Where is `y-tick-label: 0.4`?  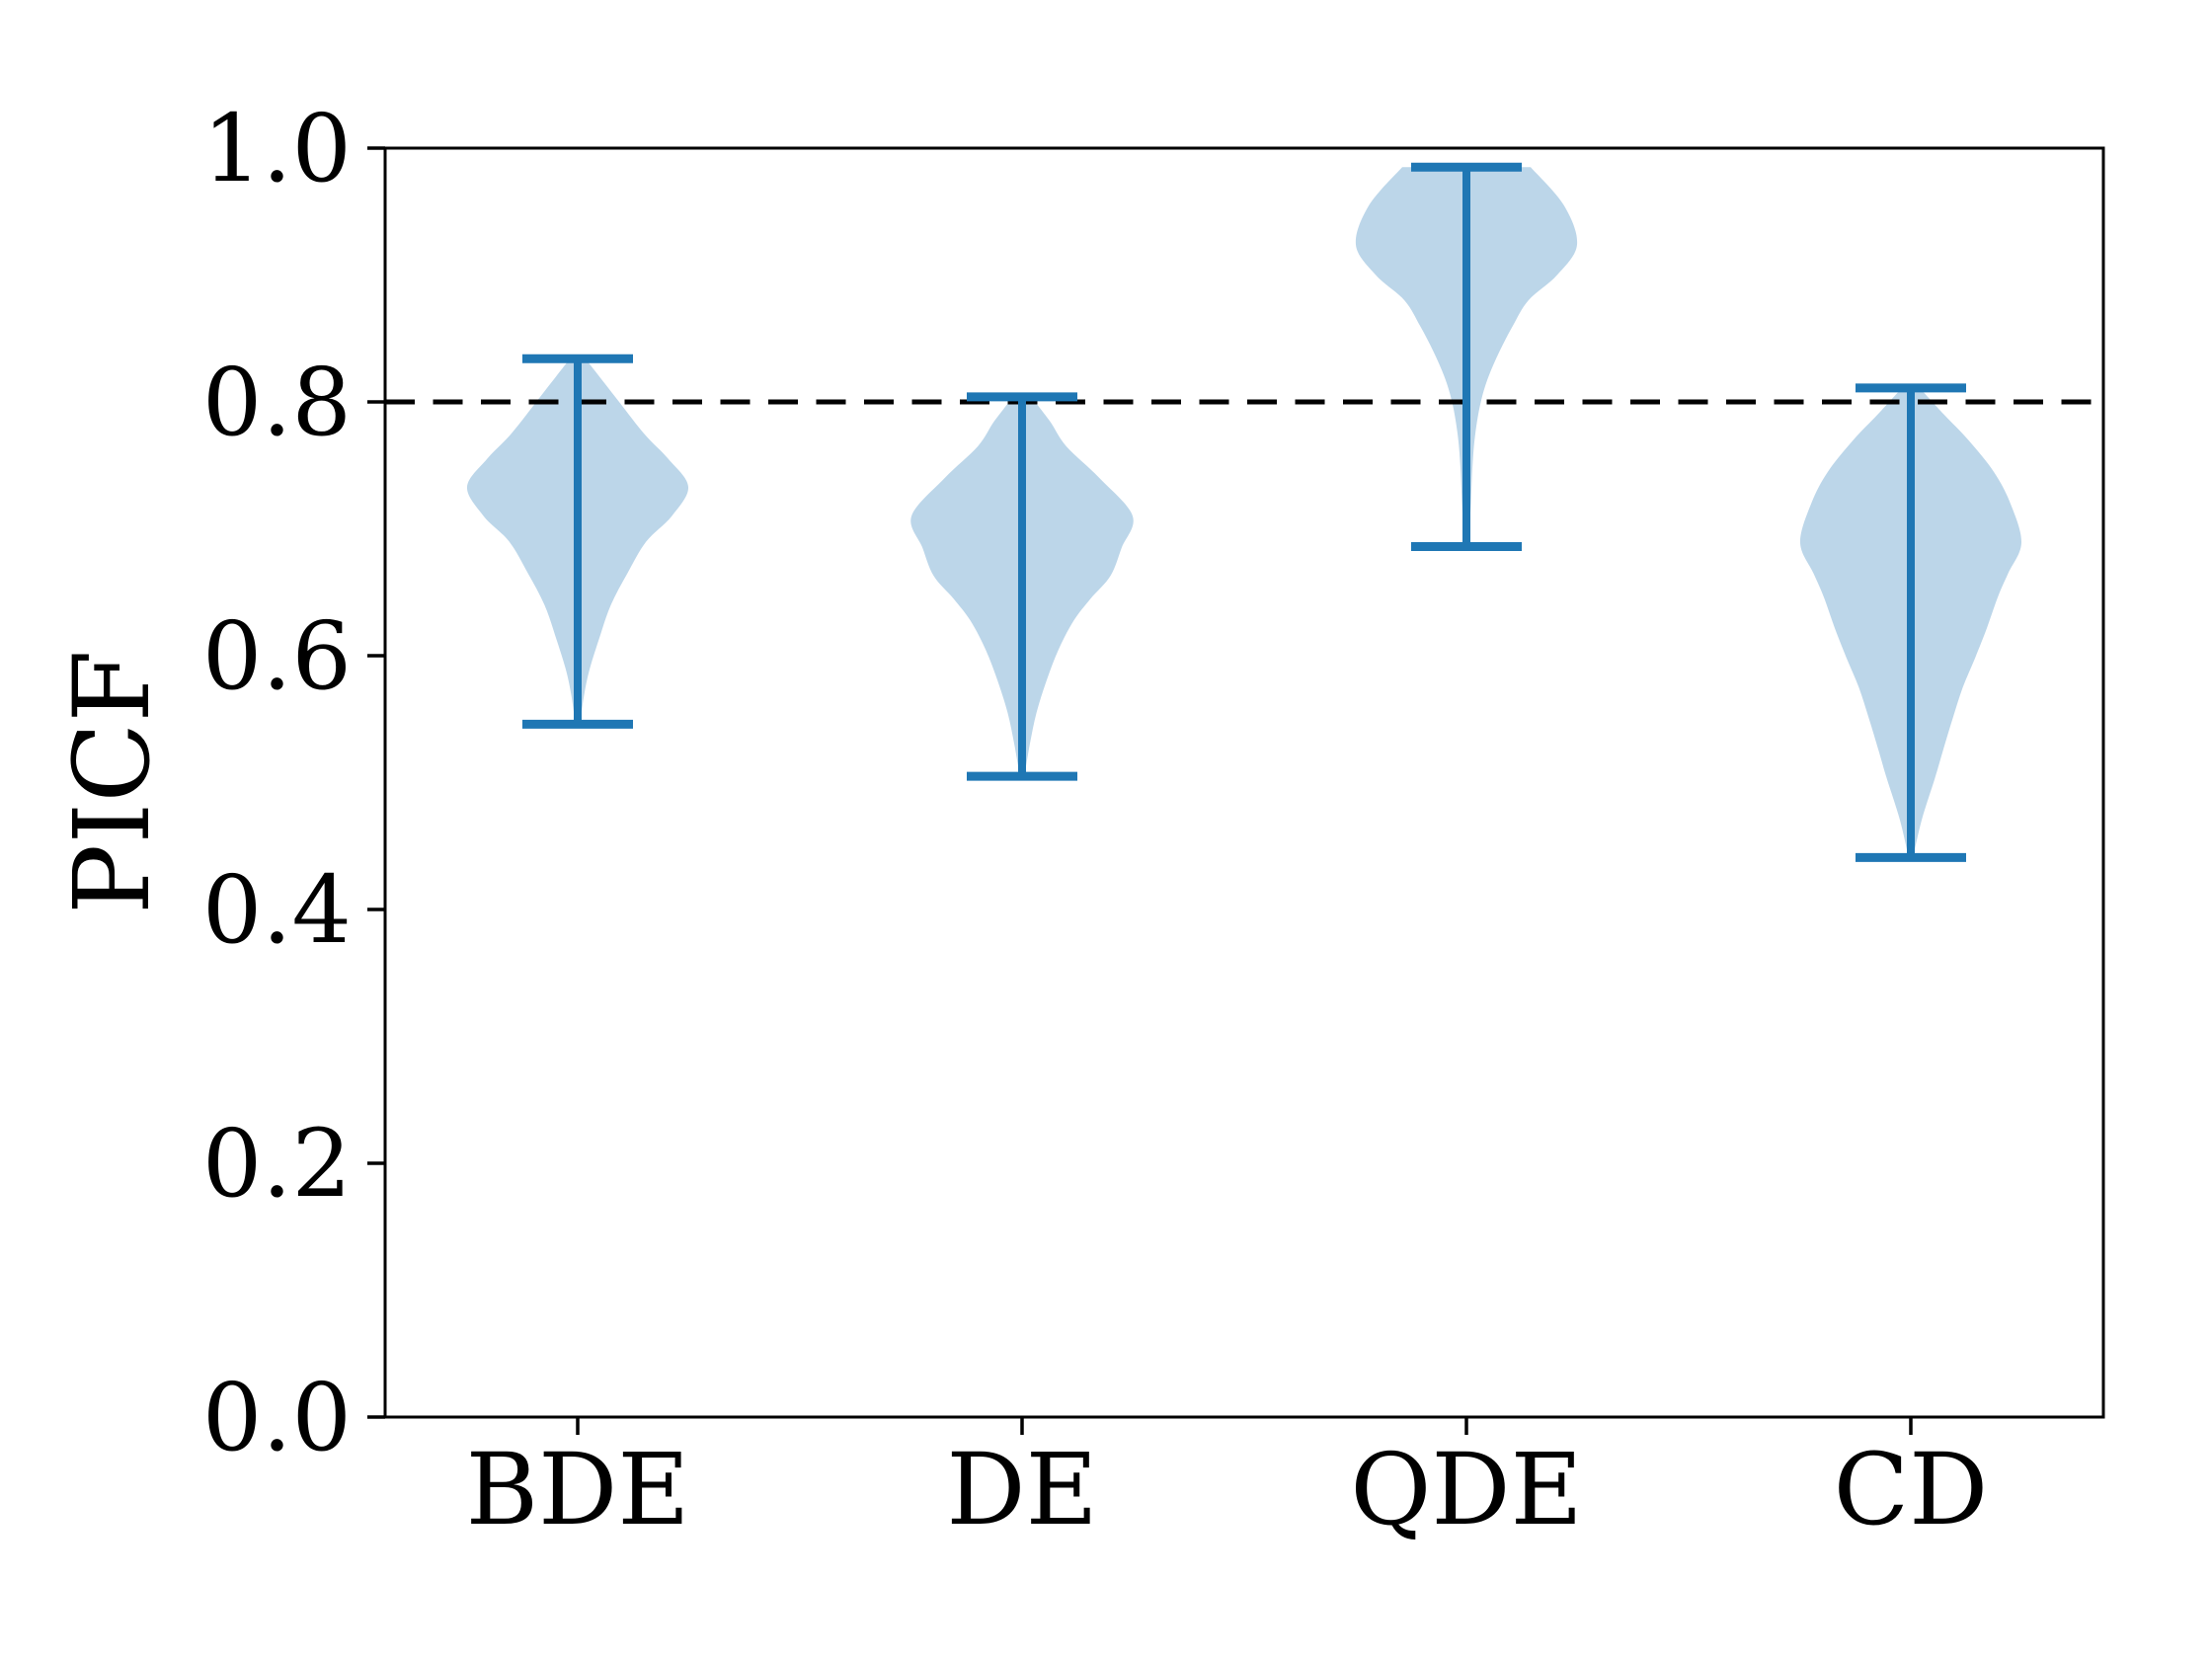 y-tick-label: 0.4 is located at coordinates (277, 911).